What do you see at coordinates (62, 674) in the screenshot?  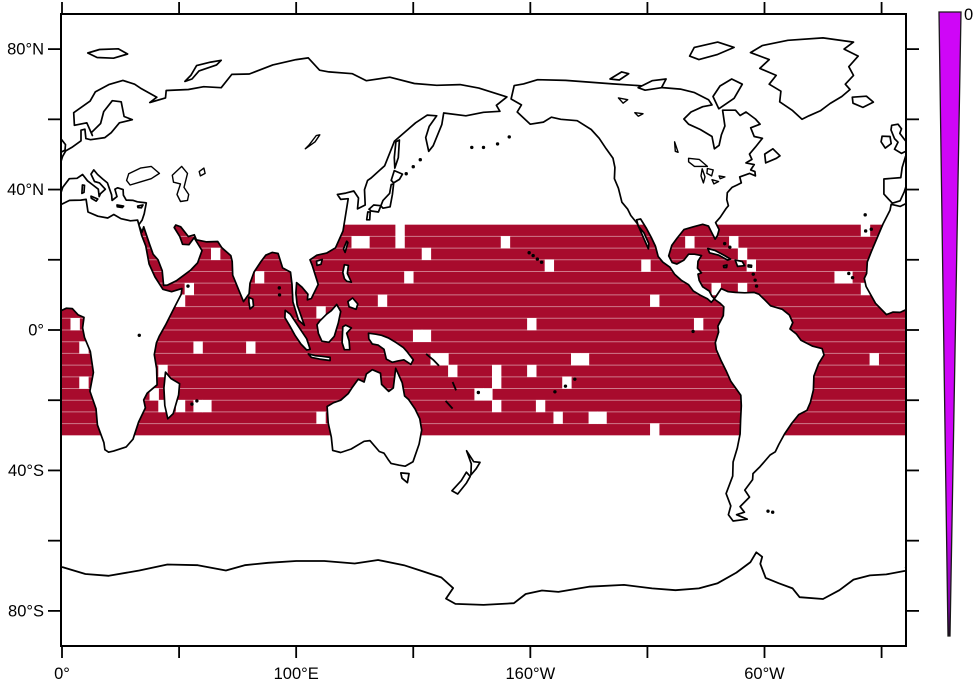 I see `lon-tick-label: 0°` at bounding box center [62, 674].